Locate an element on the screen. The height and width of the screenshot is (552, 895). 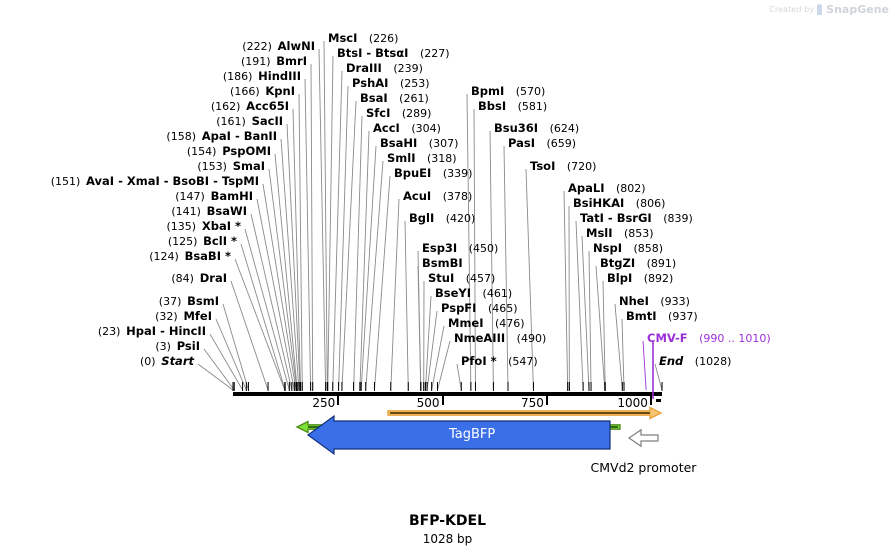
enzyme-label-pasi: PasI (659) is located at coordinates (542, 143).